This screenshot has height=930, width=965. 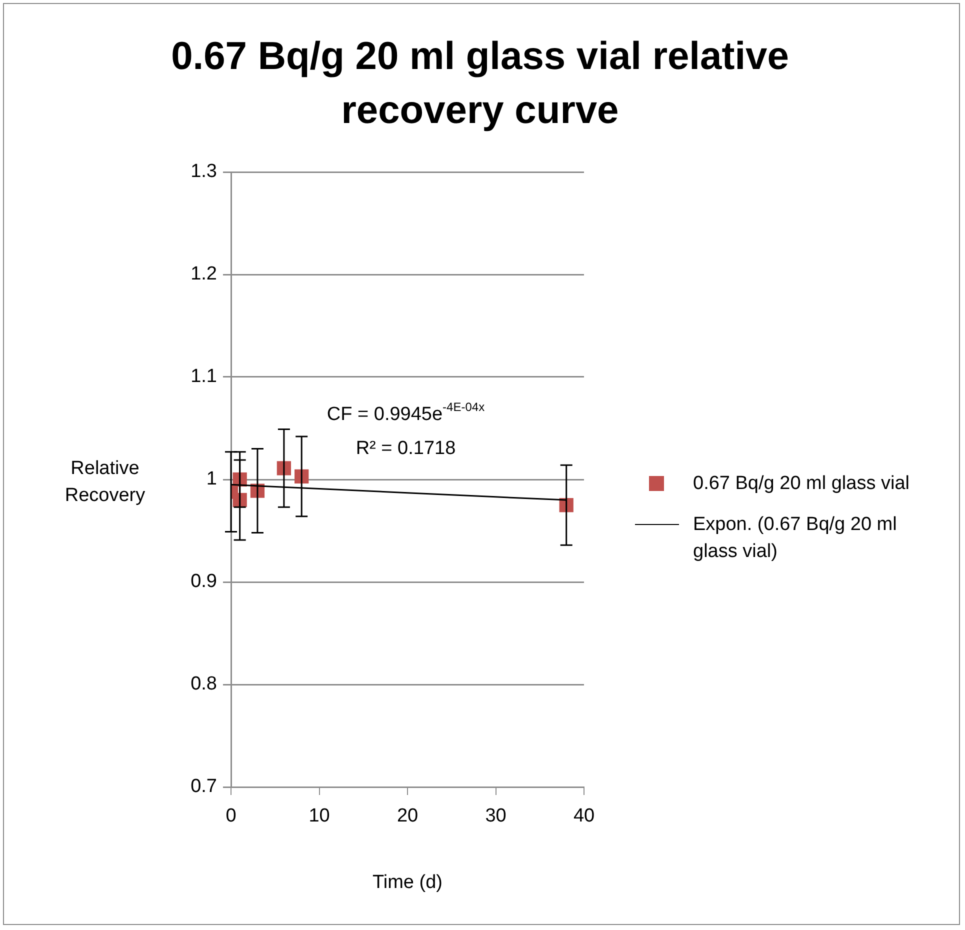 What do you see at coordinates (407, 883) in the screenshot?
I see `x-axis-title: Time (d)` at bounding box center [407, 883].